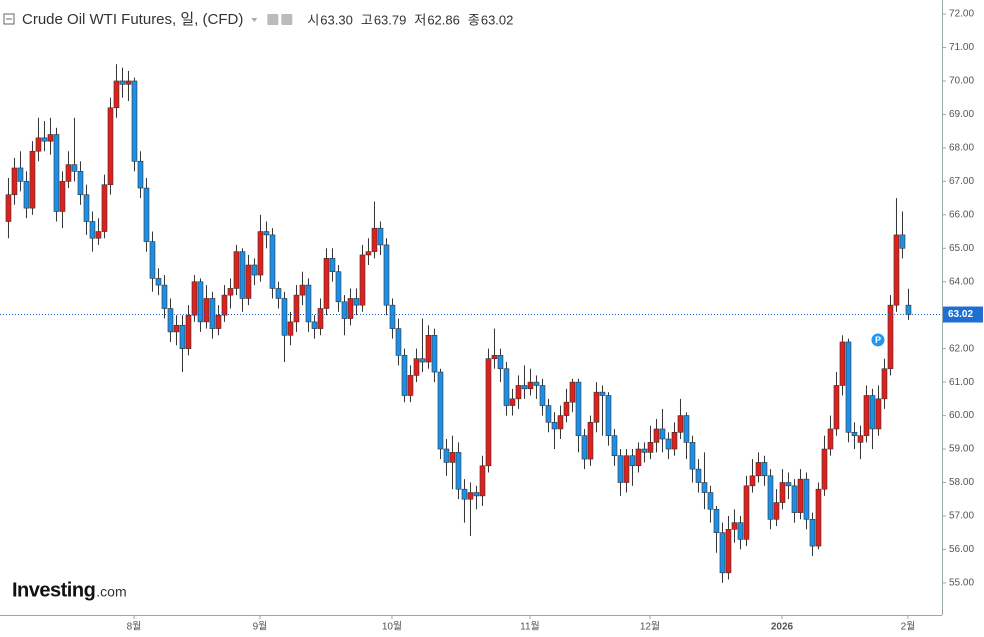 This screenshot has height=637, width=984. I want to click on y-tick-label: 68.00, so click(961, 148).